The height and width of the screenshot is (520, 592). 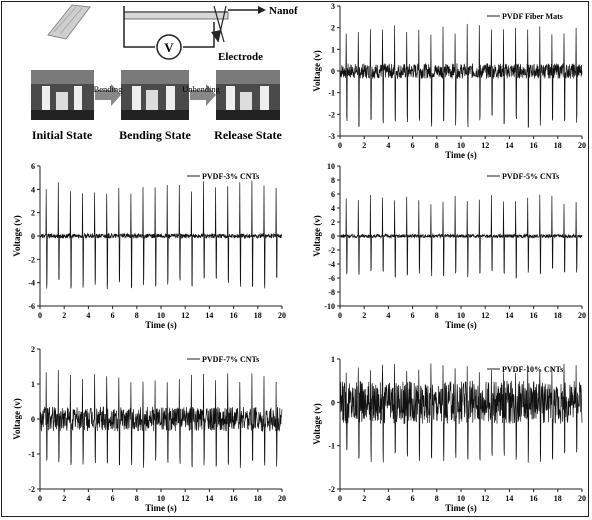 What do you see at coordinates (230, 176) in the screenshot?
I see `legend-label: PVDF-3% CNTs` at bounding box center [230, 176].